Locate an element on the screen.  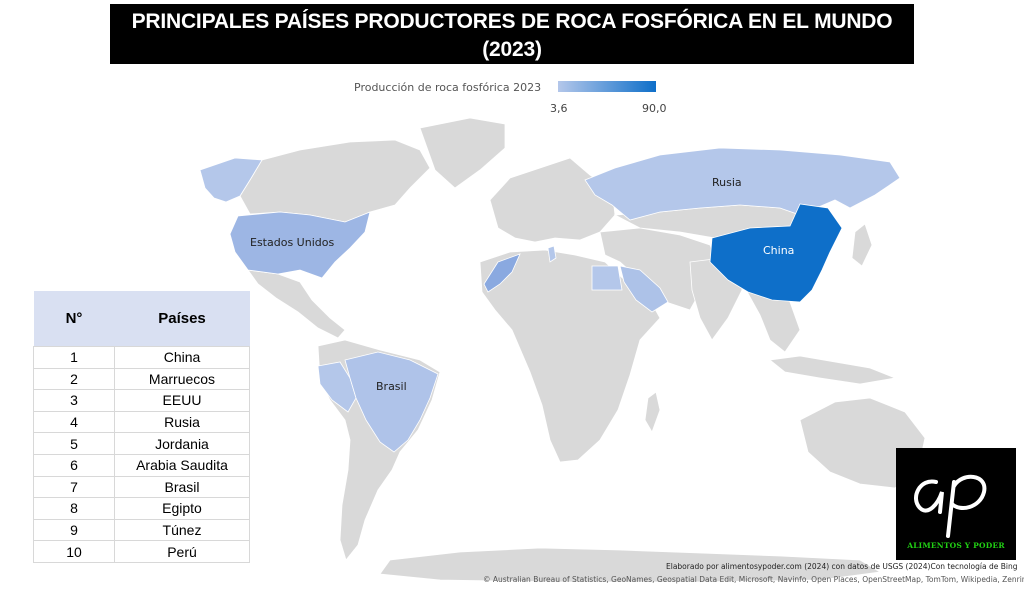
row-country: Túnez is located at coordinates (182, 530).